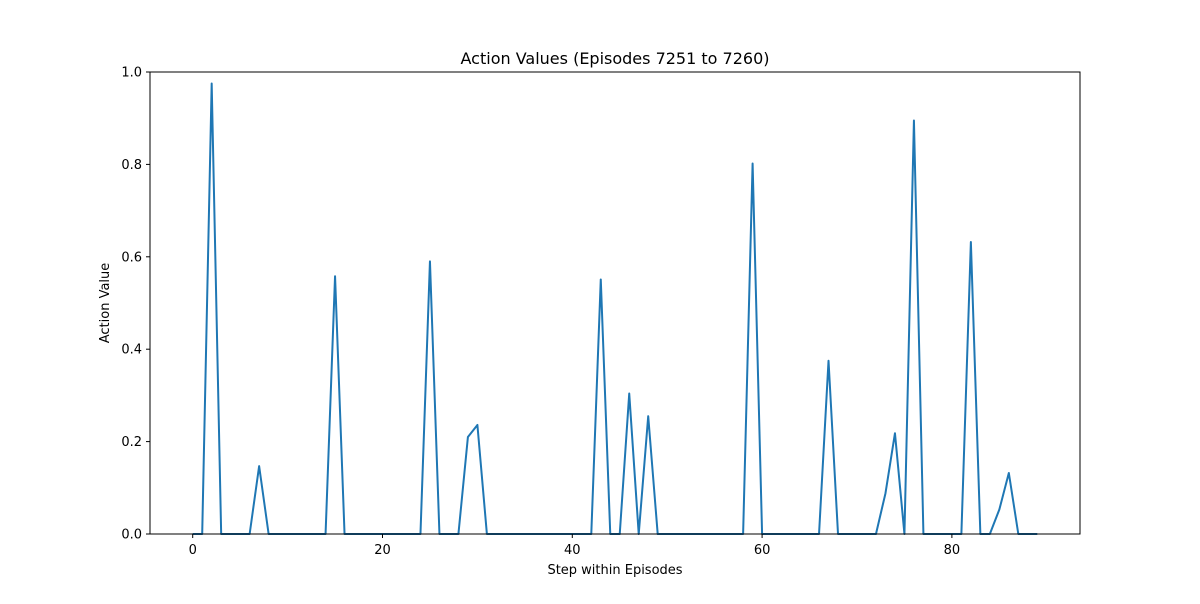 This screenshot has width=1200, height=604. What do you see at coordinates (762, 550) in the screenshot?
I see `x-tick-label: 60` at bounding box center [762, 550].